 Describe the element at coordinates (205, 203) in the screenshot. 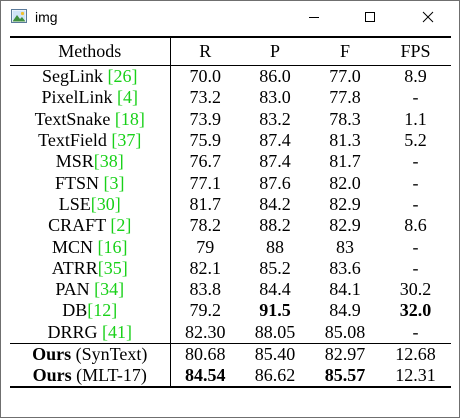

I see `recall-cell: 81.7` at that location.